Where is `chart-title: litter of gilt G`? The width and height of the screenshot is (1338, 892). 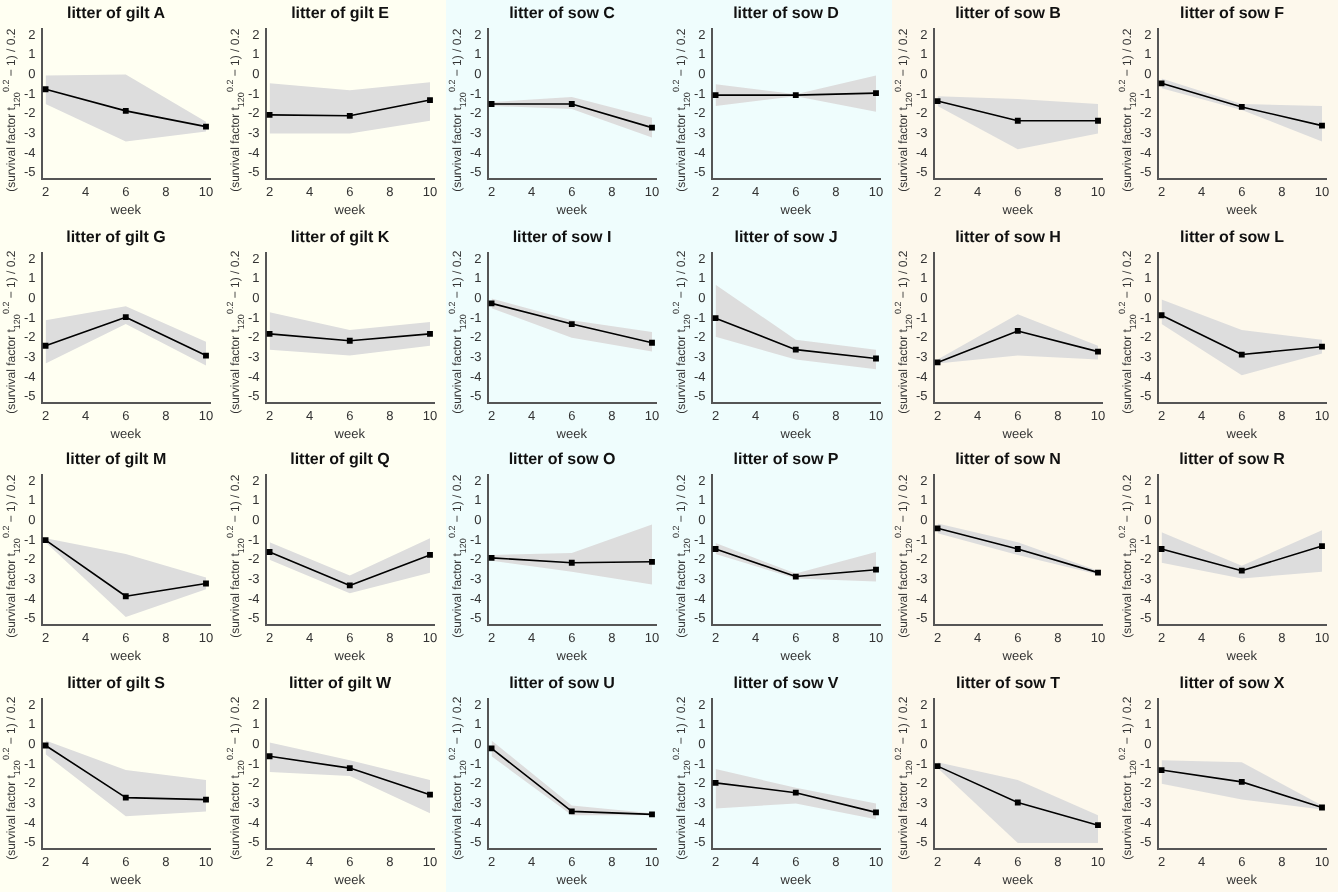
chart-title: litter of gilt G is located at coordinates (116, 236).